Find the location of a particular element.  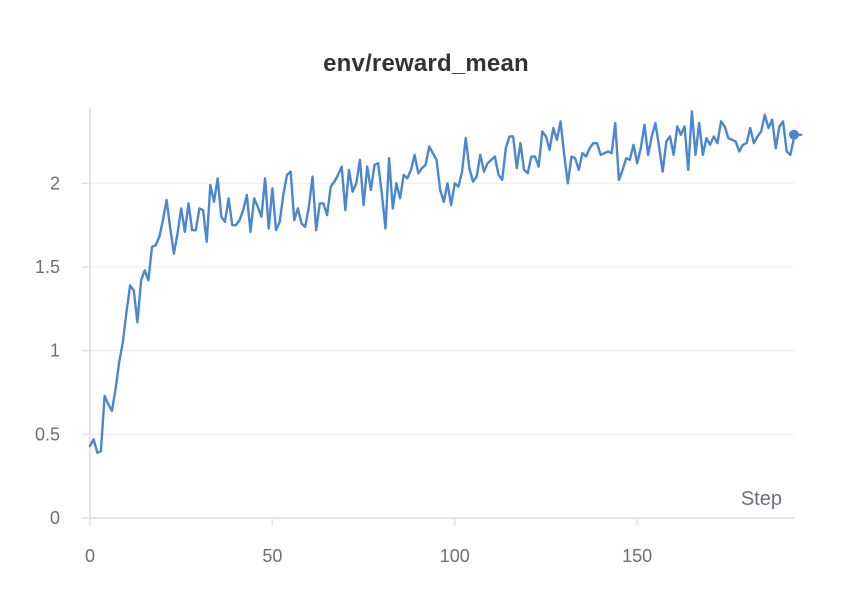

series-end-marker is located at coordinates (794, 134).